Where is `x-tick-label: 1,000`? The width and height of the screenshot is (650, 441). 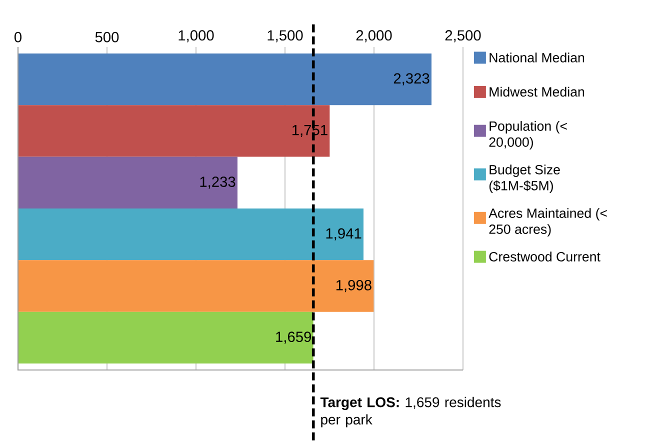 x-tick-label: 1,000 is located at coordinates (196, 36).